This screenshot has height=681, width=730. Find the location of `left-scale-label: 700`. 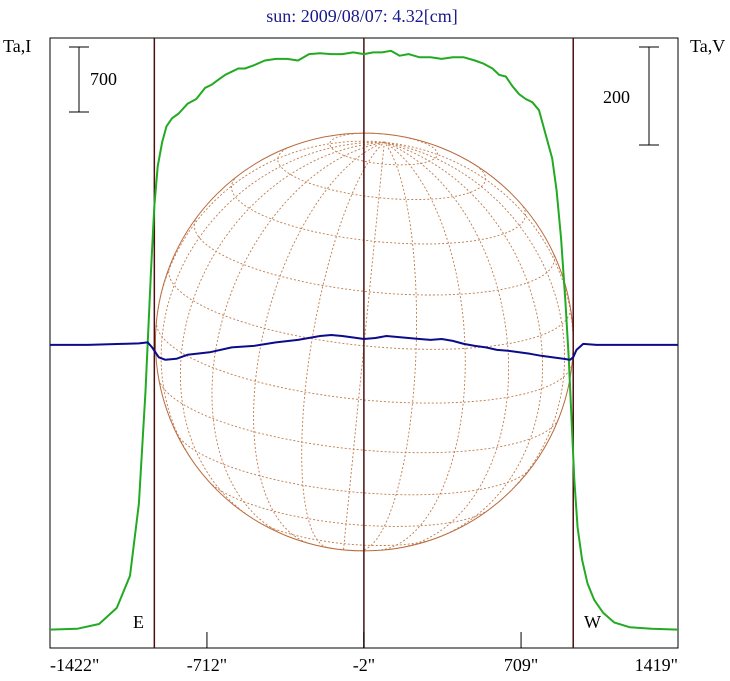

left-scale-label: 700 is located at coordinates (103, 79).